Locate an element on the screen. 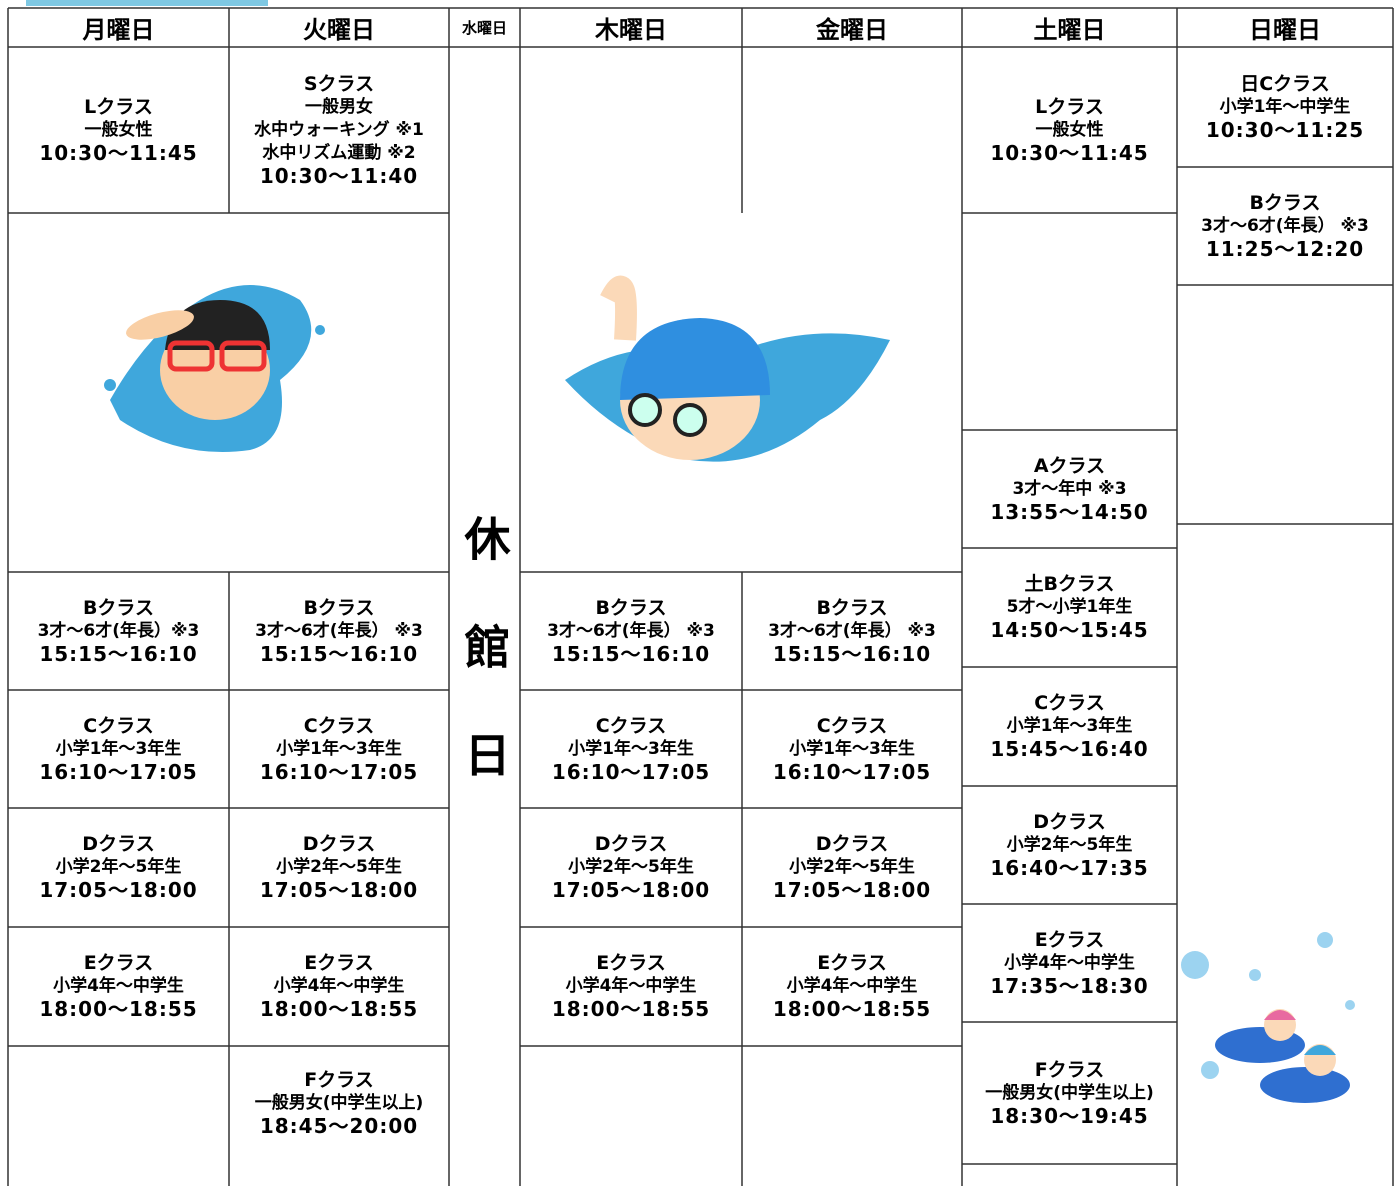 The image size is (1397, 1186). class-cell: Fクラス 一般男女(中学生以上) 18:30～19:45 is located at coordinates (1069, 1093).